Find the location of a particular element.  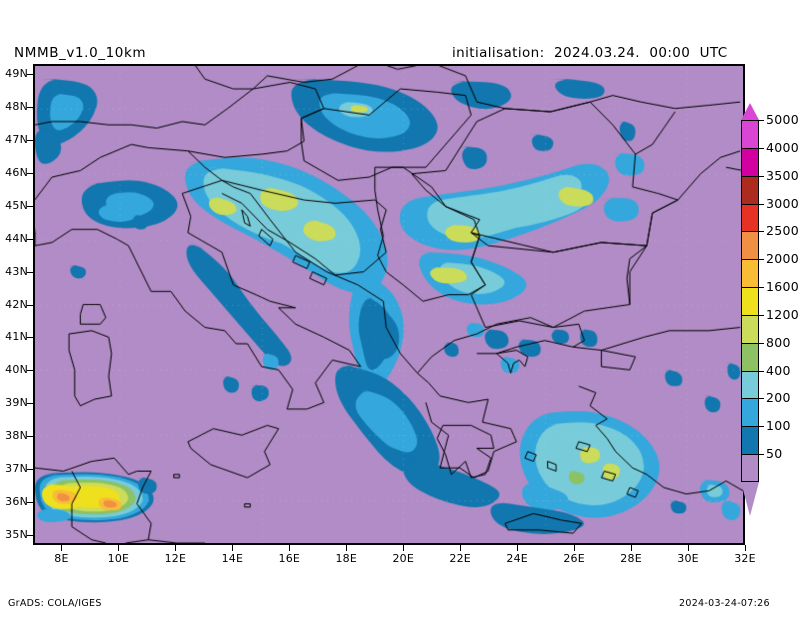

initialisation-label: initialisation: 2024.03.24. 00:00 UTC is located at coordinates (590, 53).